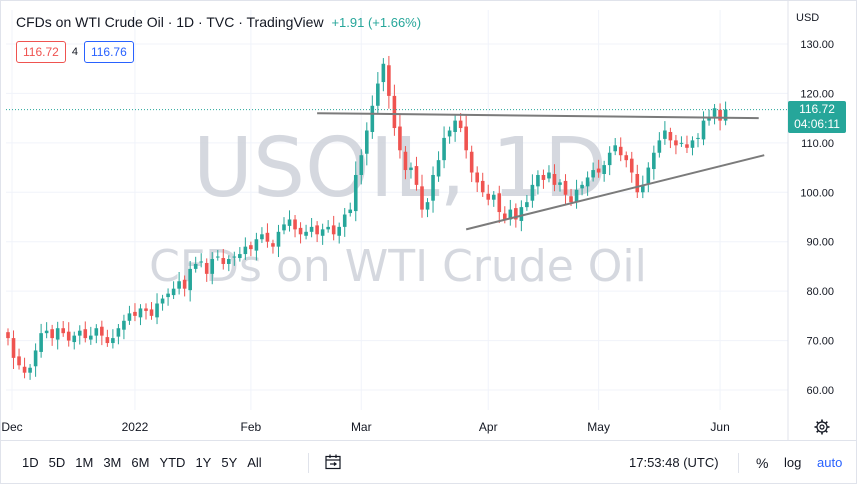 The height and width of the screenshot is (484, 857). I want to click on trendlines, so click(541, 171).